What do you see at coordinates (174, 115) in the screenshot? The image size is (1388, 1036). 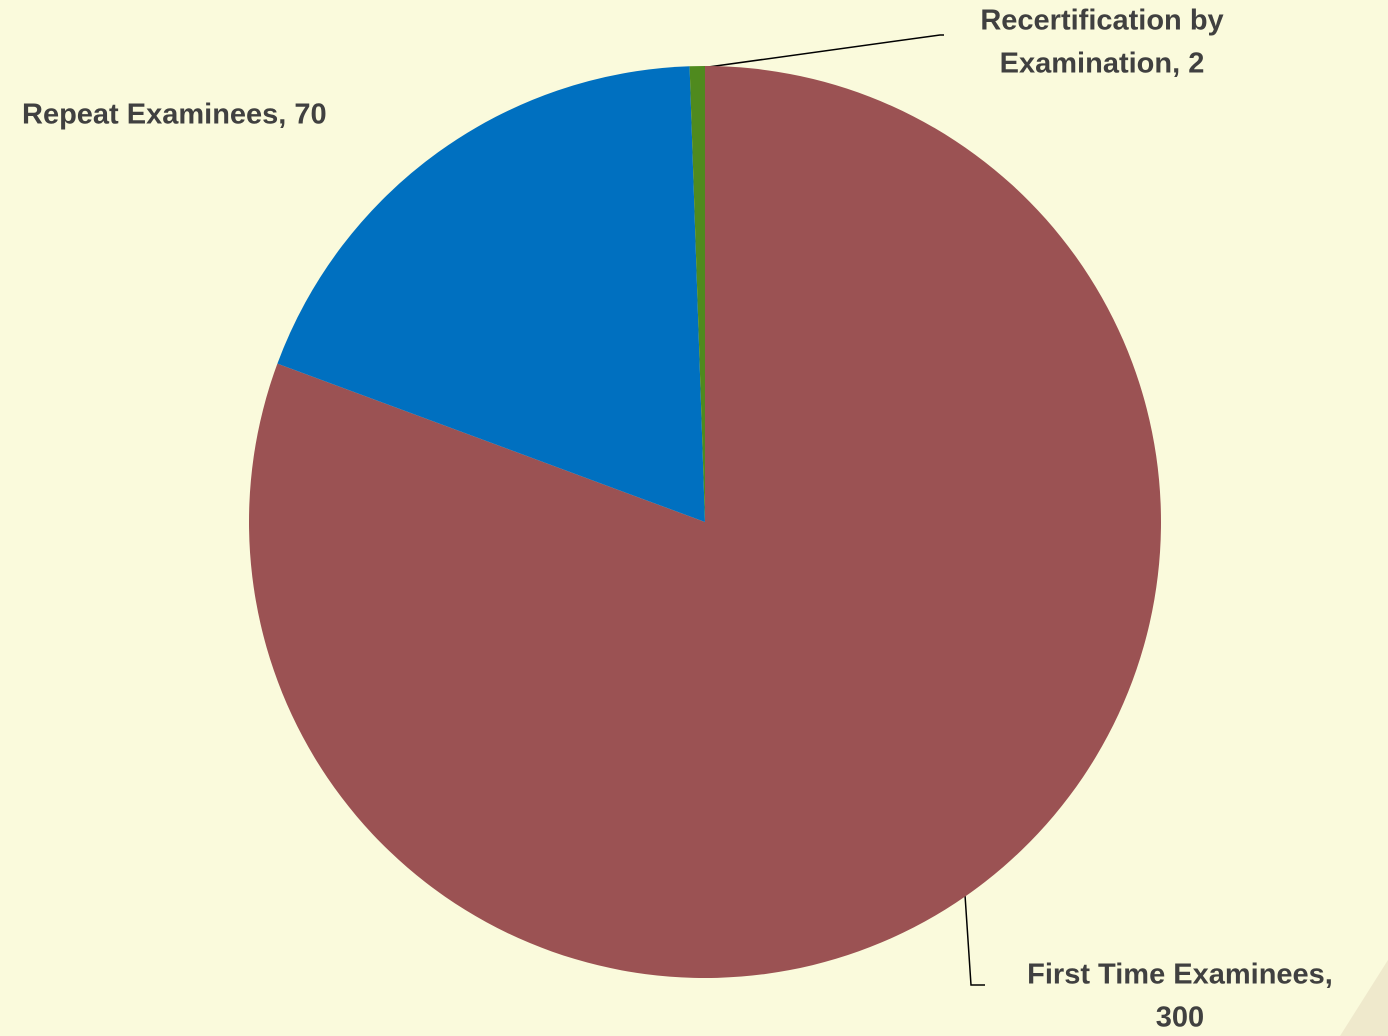 I see `data-label: Repeat Examinees, 70` at bounding box center [174, 115].